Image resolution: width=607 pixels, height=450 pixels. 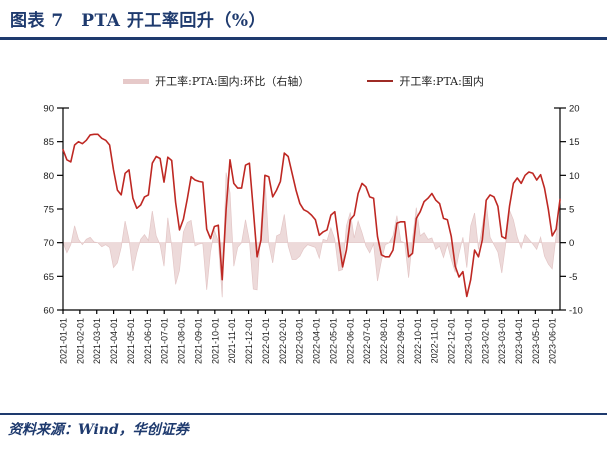 What do you see at coordinates (380, 81) in the screenshot?
I see `line-swatch-icon` at bounding box center [380, 81].